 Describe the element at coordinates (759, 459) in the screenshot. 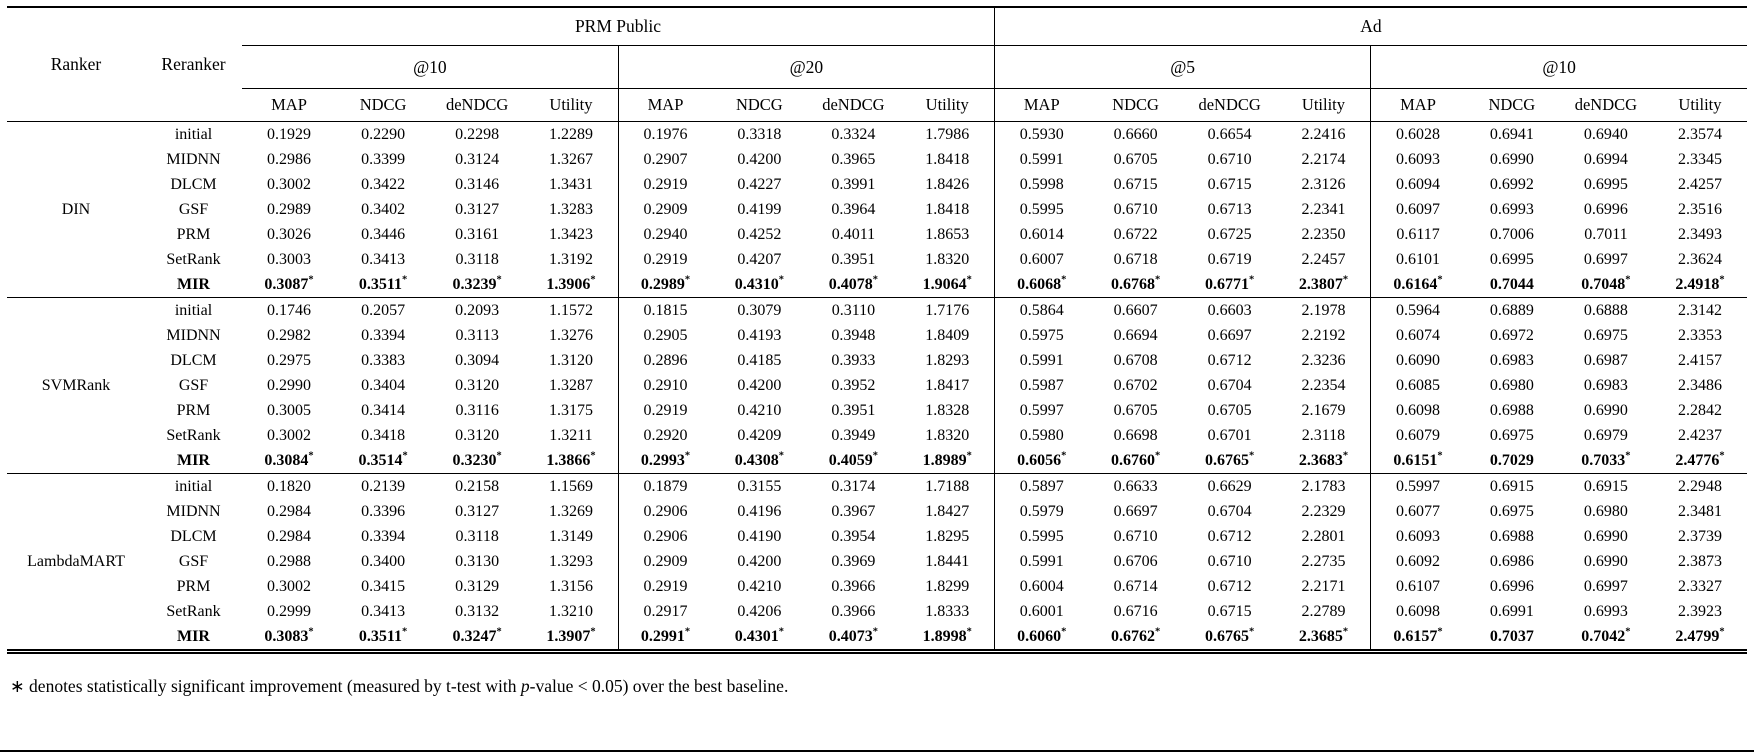

I see `metric-value: 0.4308*` at that location.